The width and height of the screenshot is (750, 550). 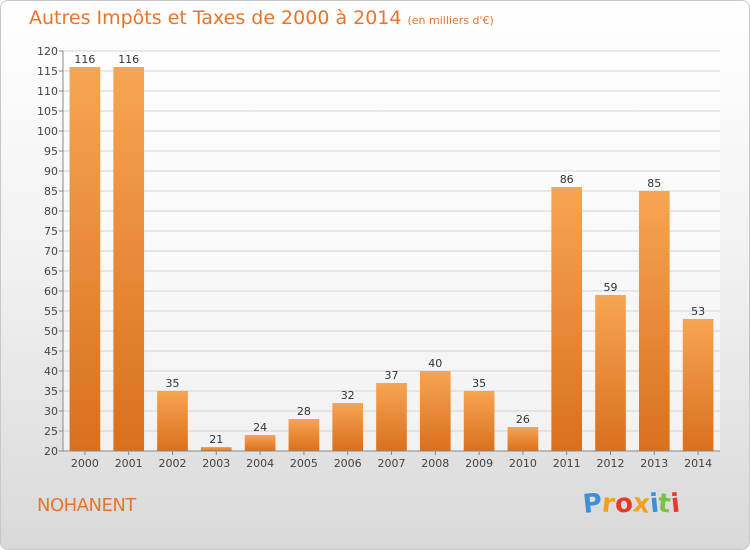 What do you see at coordinates (216, 449) in the screenshot?
I see `bar-2003` at bounding box center [216, 449].